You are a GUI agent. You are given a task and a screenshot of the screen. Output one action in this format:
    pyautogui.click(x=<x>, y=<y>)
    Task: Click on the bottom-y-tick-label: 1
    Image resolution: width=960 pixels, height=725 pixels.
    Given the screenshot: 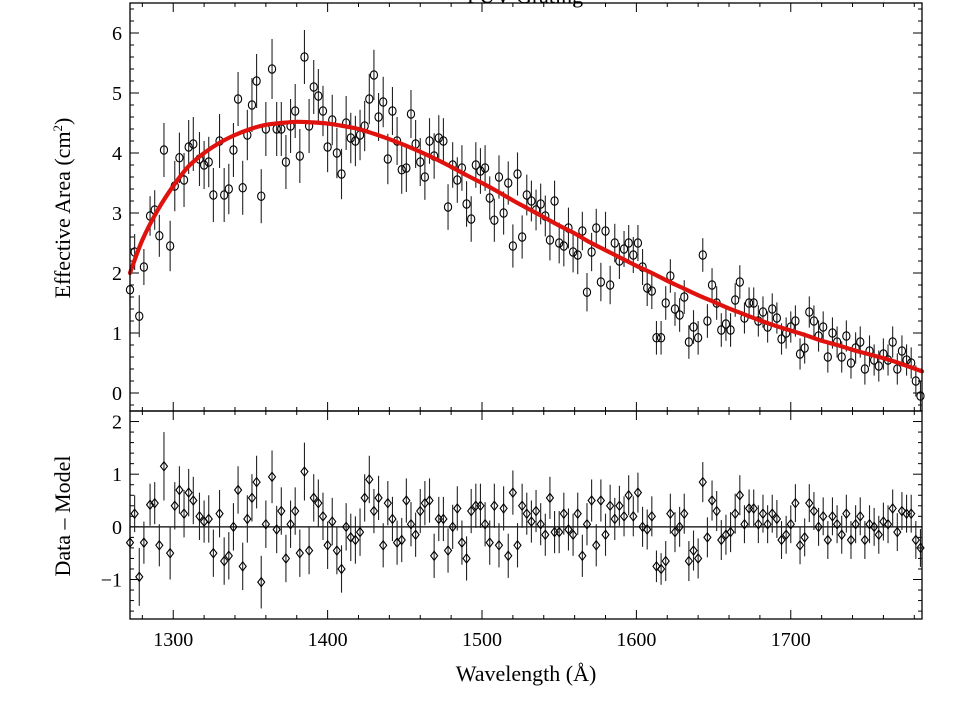 What is the action you would take?
    pyautogui.click(x=117, y=475)
    